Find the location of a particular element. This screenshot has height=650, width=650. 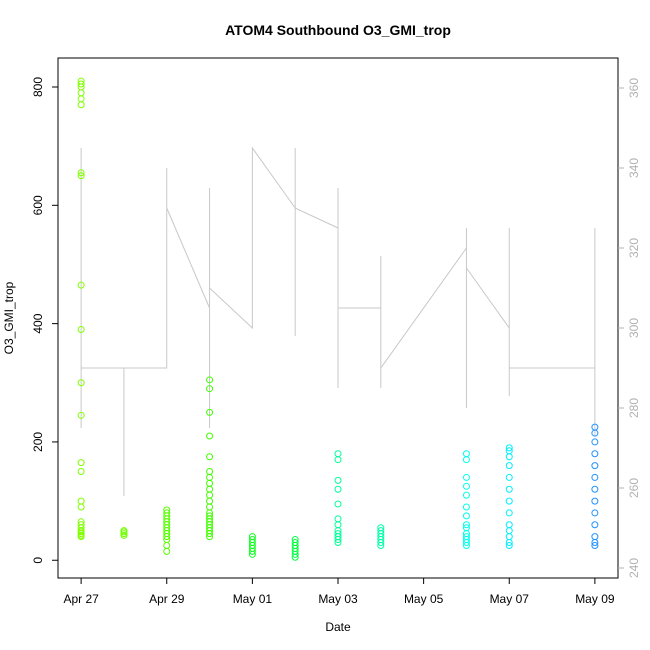

y2-tick-label: 280 is located at coordinates (634, 408).